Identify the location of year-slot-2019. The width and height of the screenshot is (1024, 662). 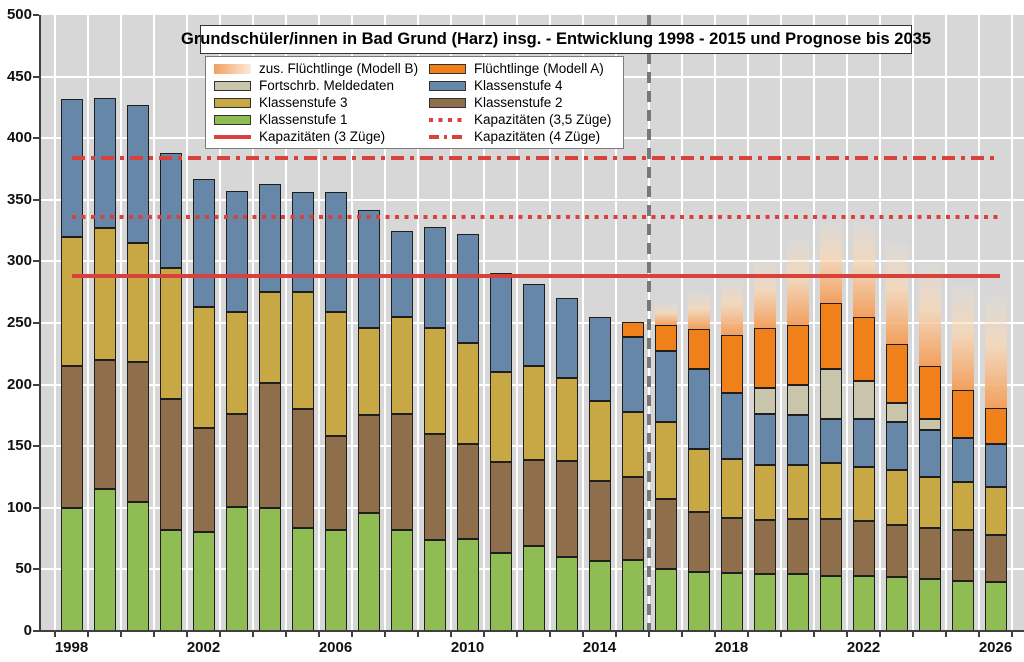
(764, 323).